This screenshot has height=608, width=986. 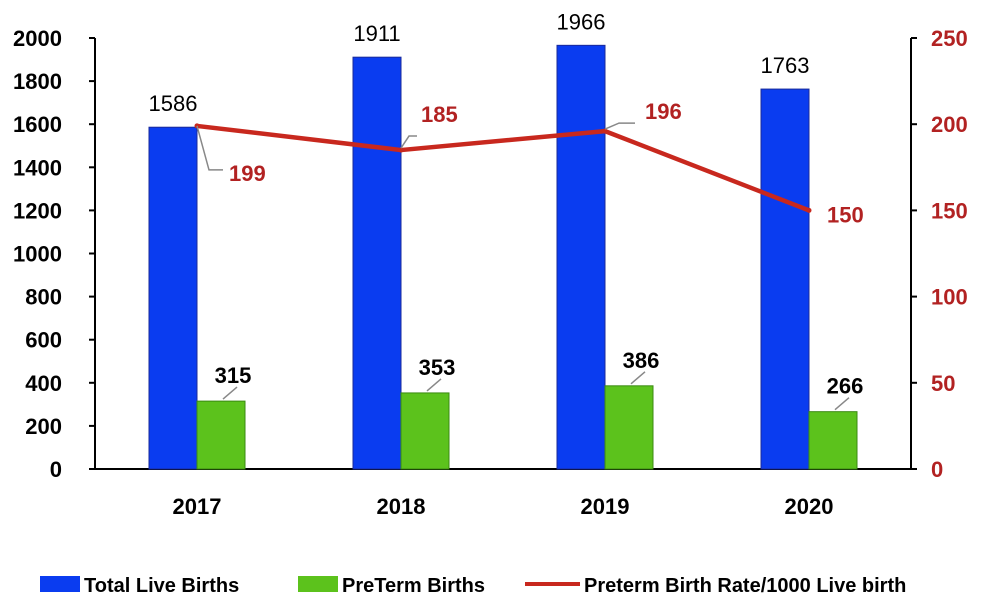 I want to click on x-tick-label: 2019, so click(x=605, y=506).